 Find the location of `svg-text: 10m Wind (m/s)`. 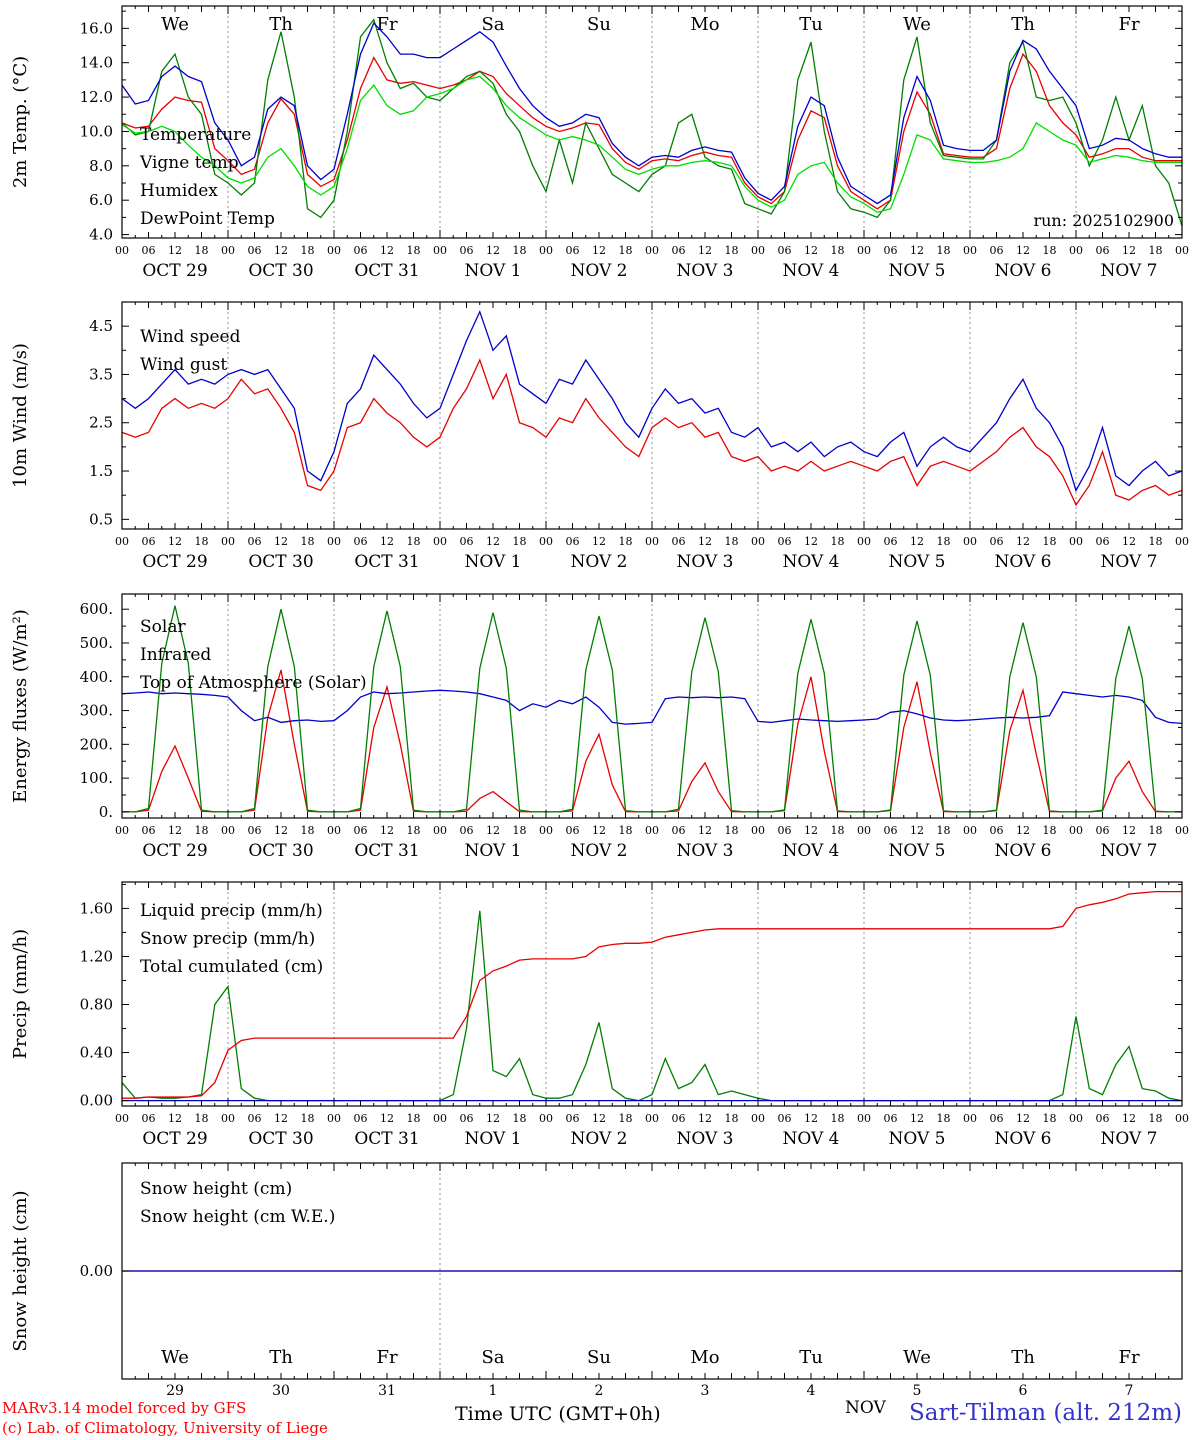

svg-text: 10m Wind (m/s) is located at coordinates (20, 415).